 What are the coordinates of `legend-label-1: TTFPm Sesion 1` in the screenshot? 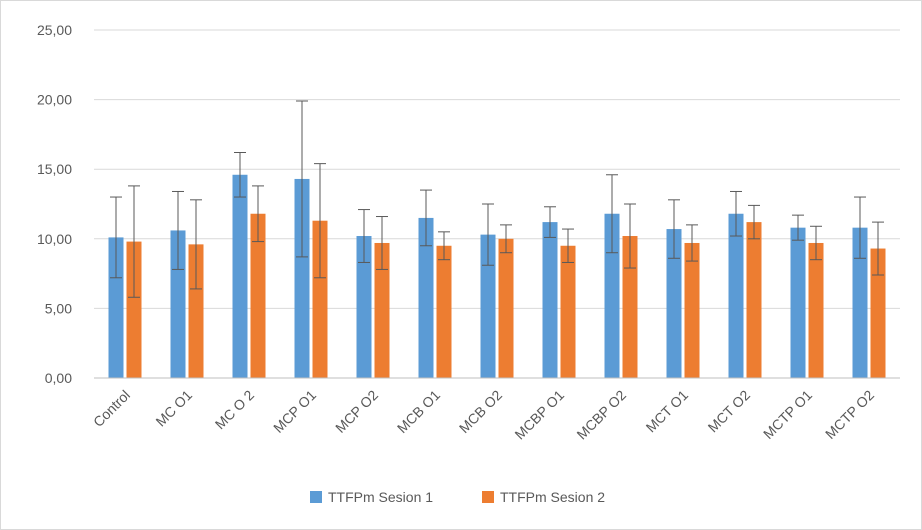 It's located at (380, 497).